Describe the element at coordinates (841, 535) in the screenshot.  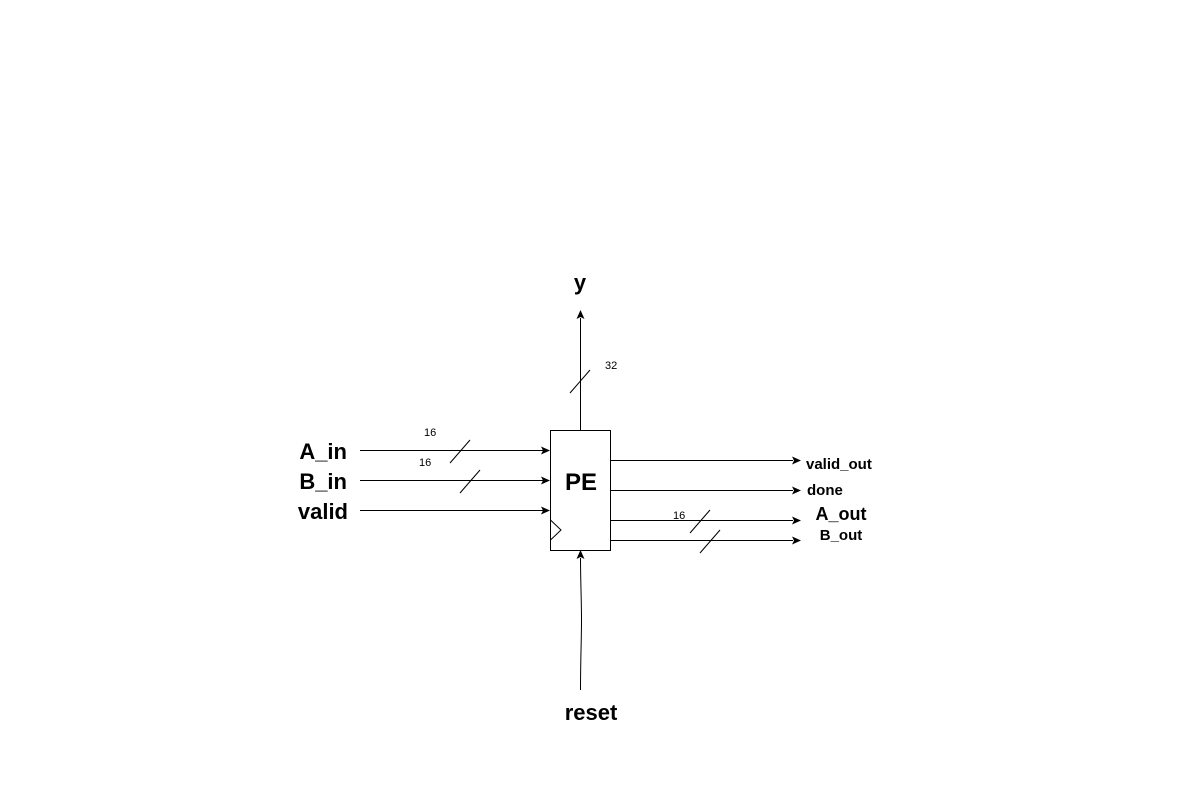
I see `b-out-label: B_out` at that location.